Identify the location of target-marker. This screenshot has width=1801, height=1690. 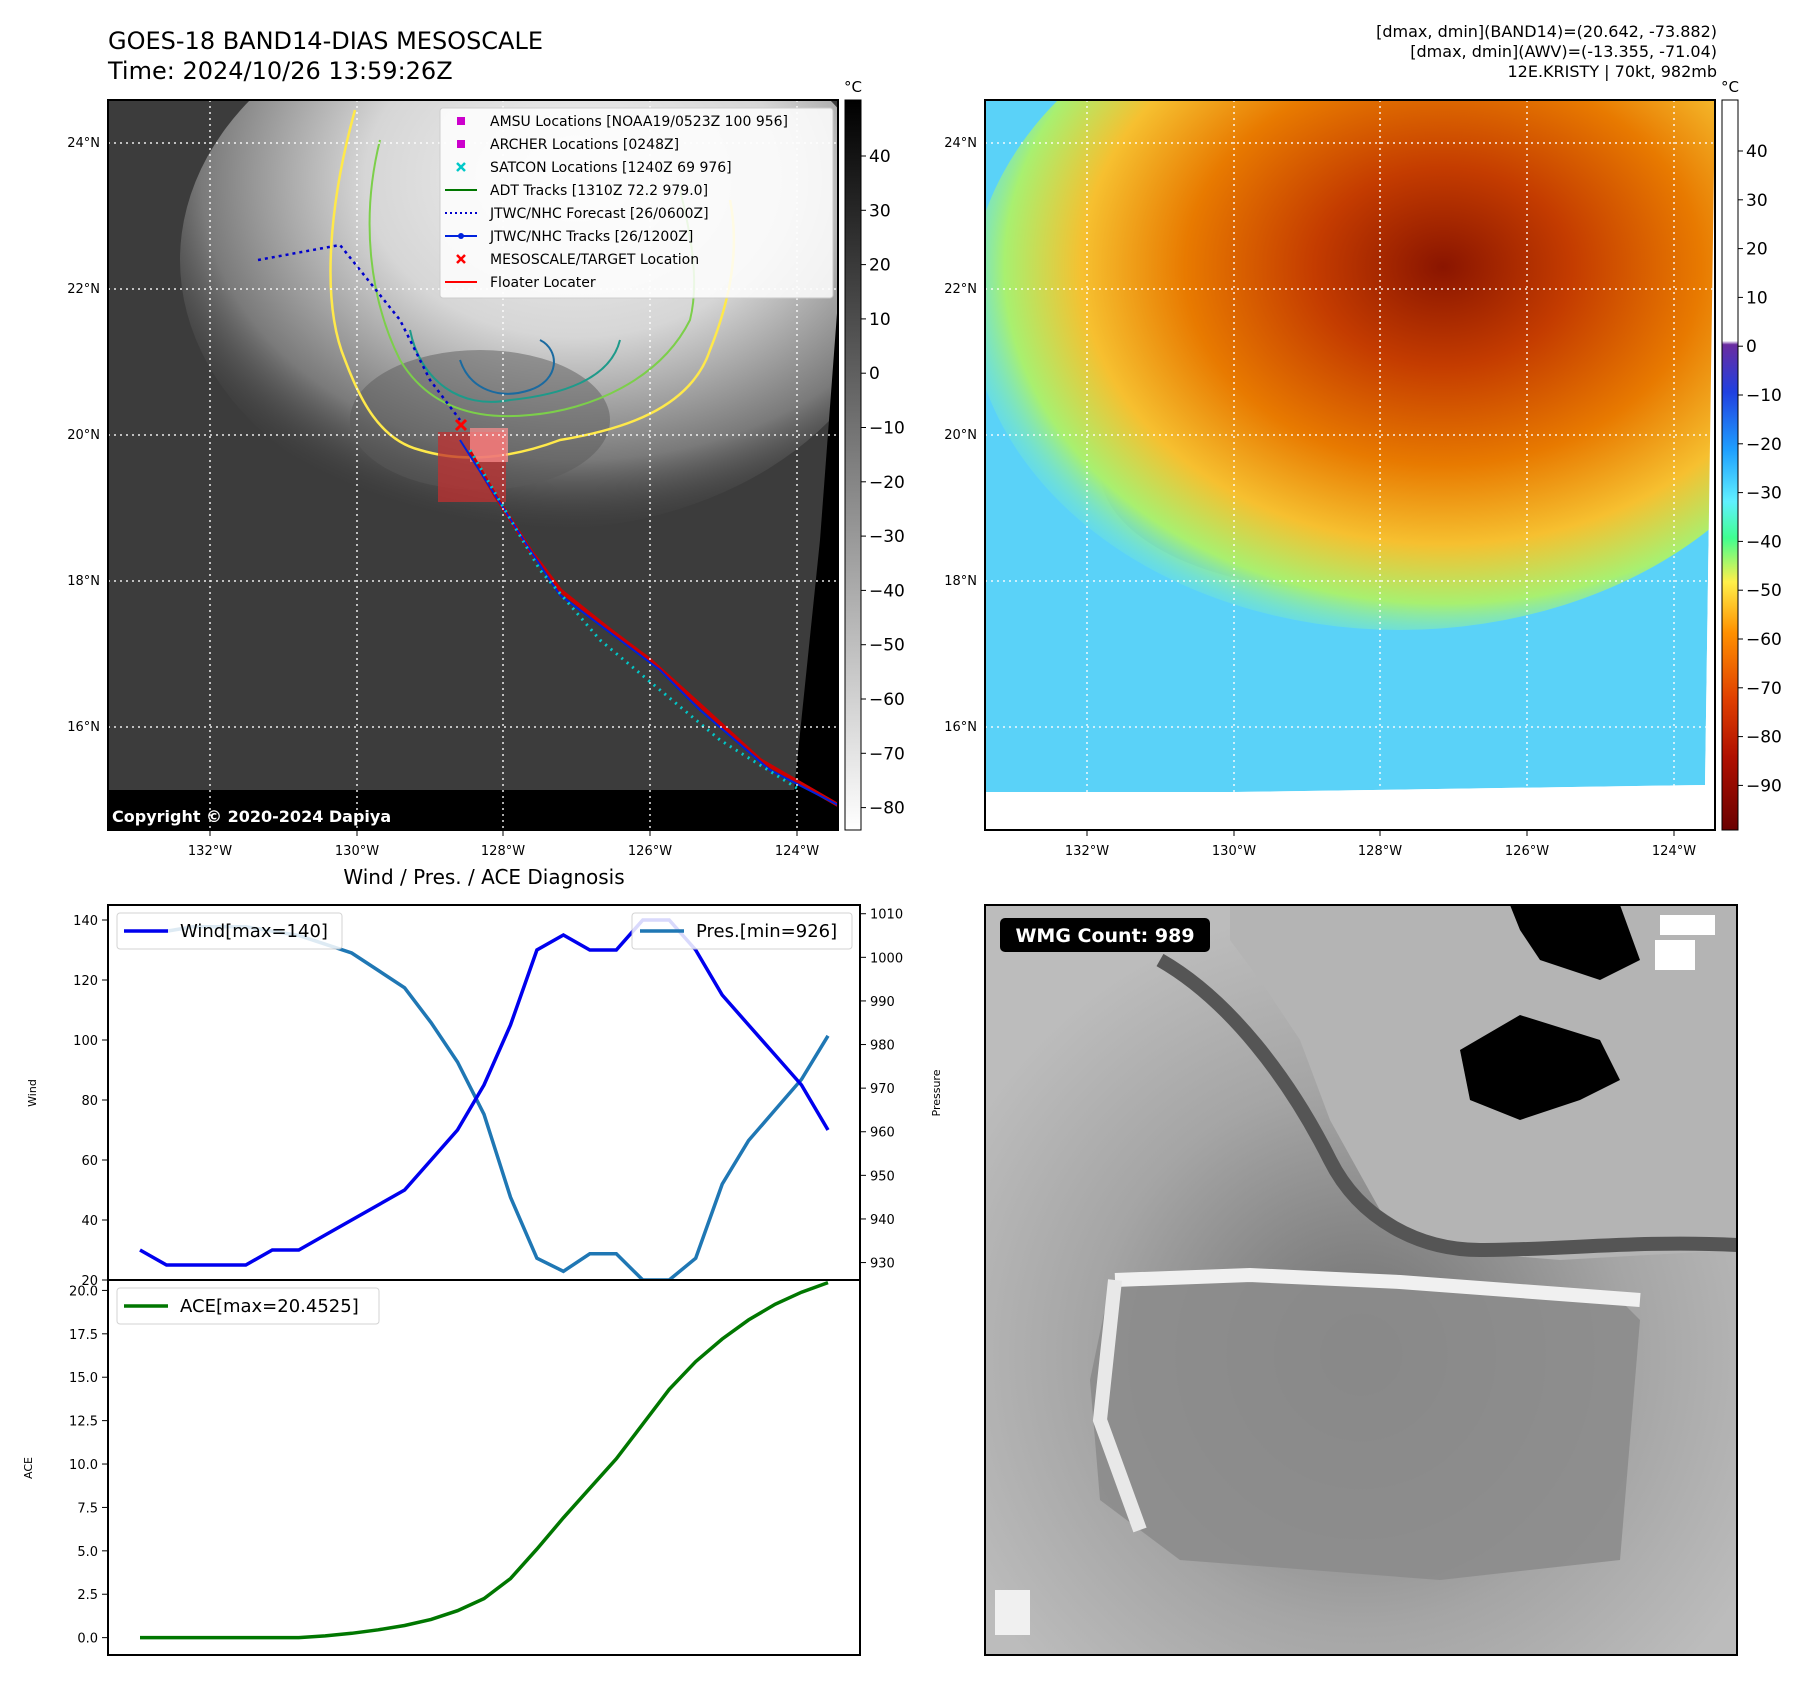
(461, 425).